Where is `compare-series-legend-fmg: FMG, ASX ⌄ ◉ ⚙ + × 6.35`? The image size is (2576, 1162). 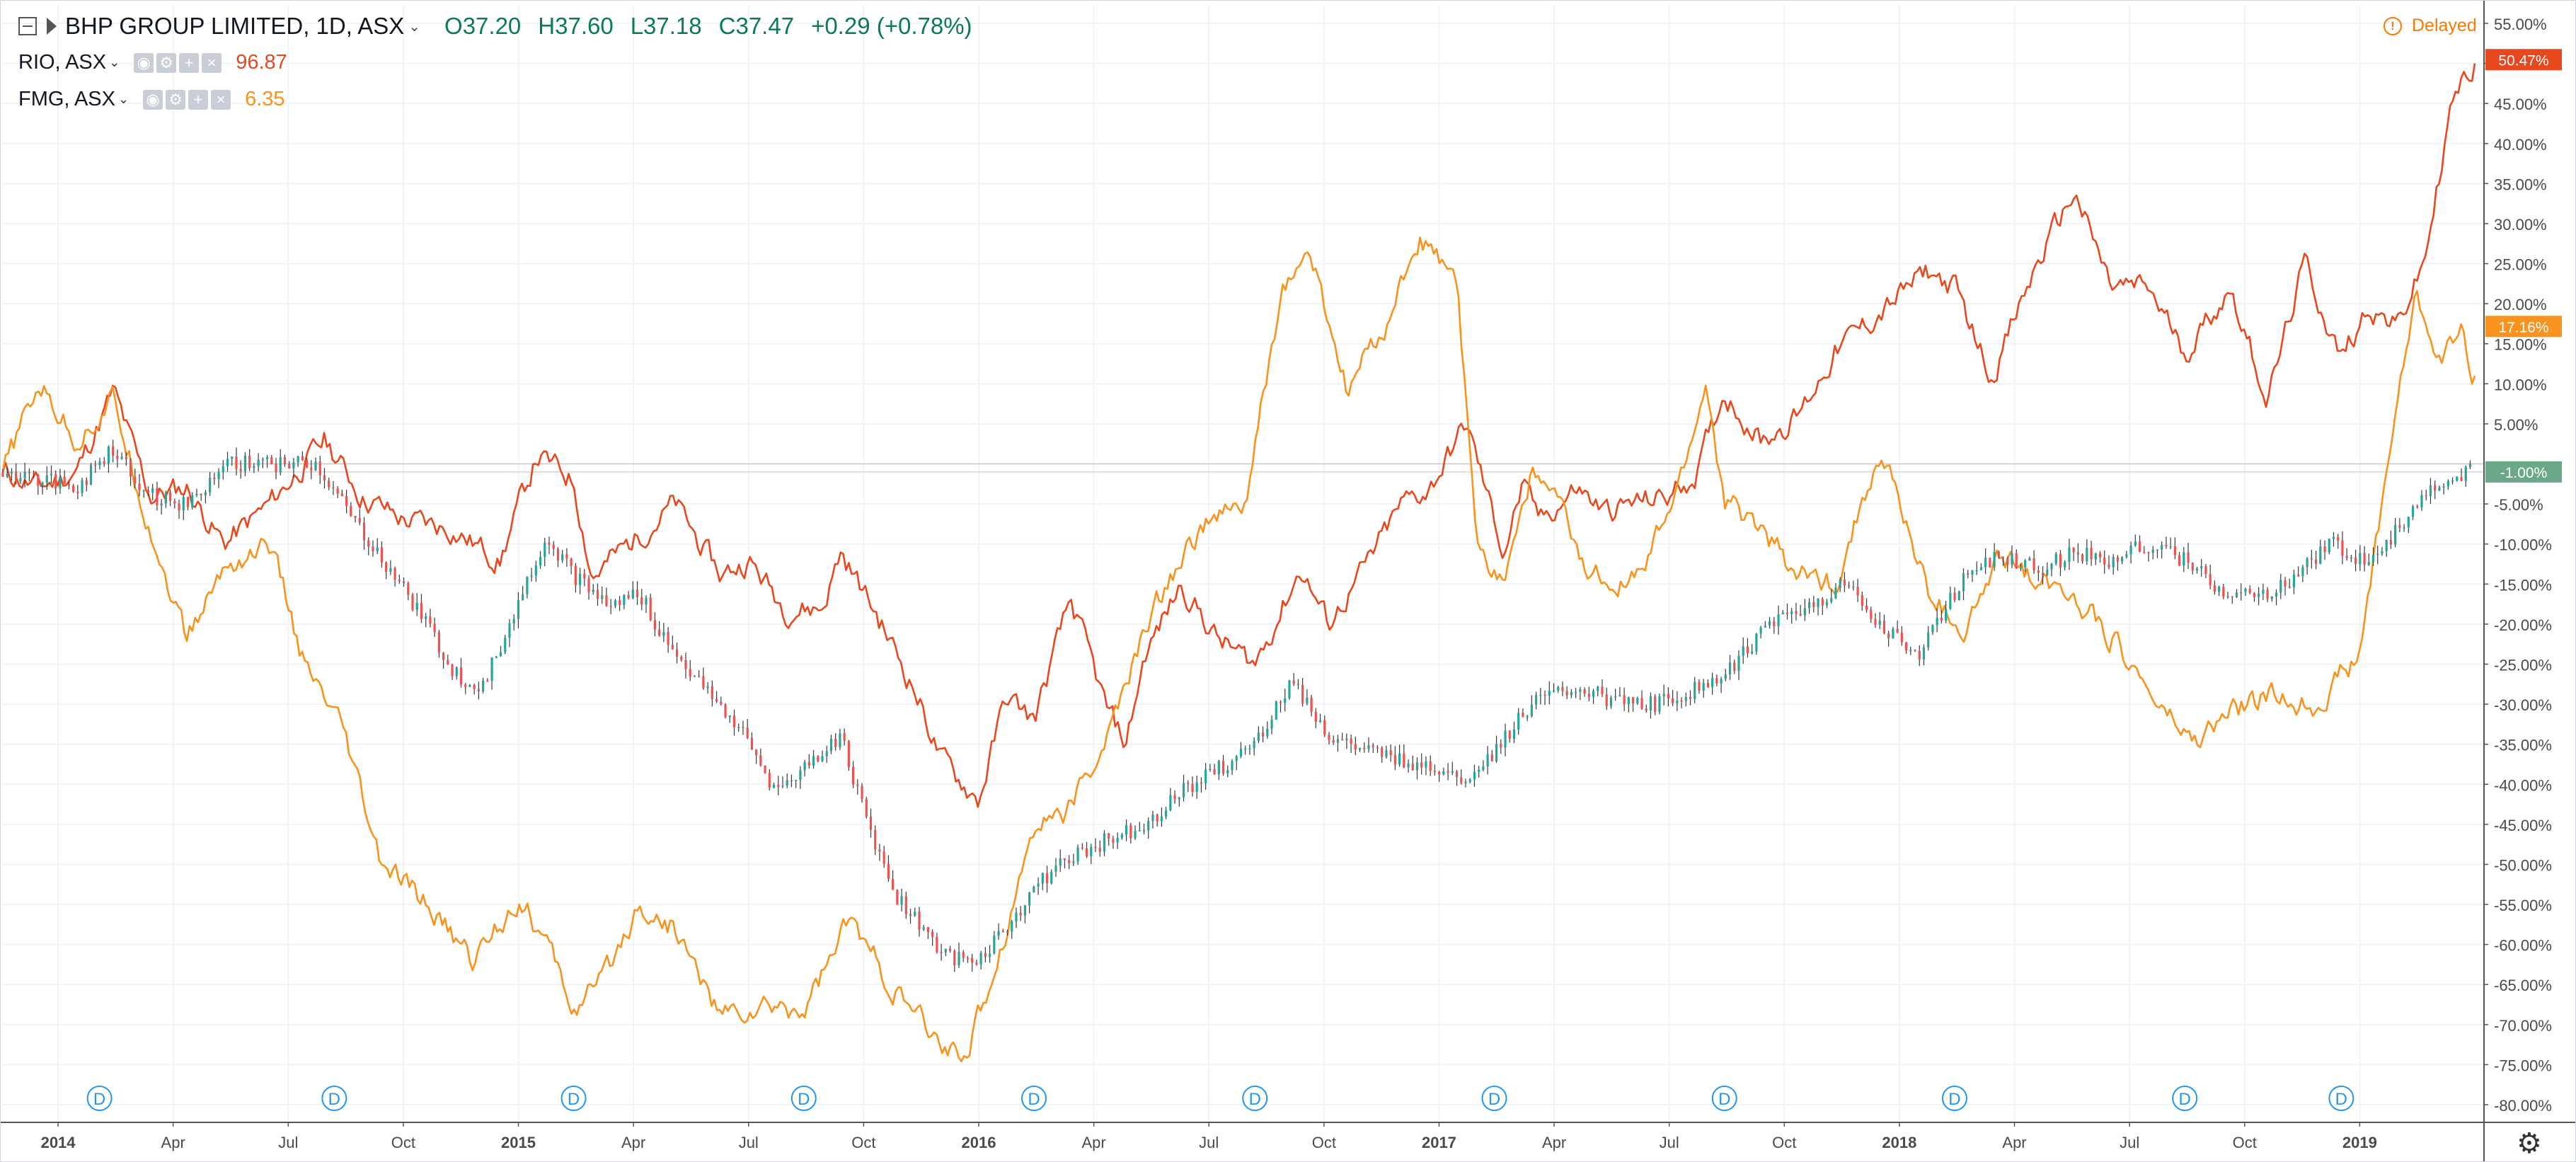 compare-series-legend-fmg: FMG, ASX ⌄ ◉ ⚙ + × 6.35 is located at coordinates (152, 99).